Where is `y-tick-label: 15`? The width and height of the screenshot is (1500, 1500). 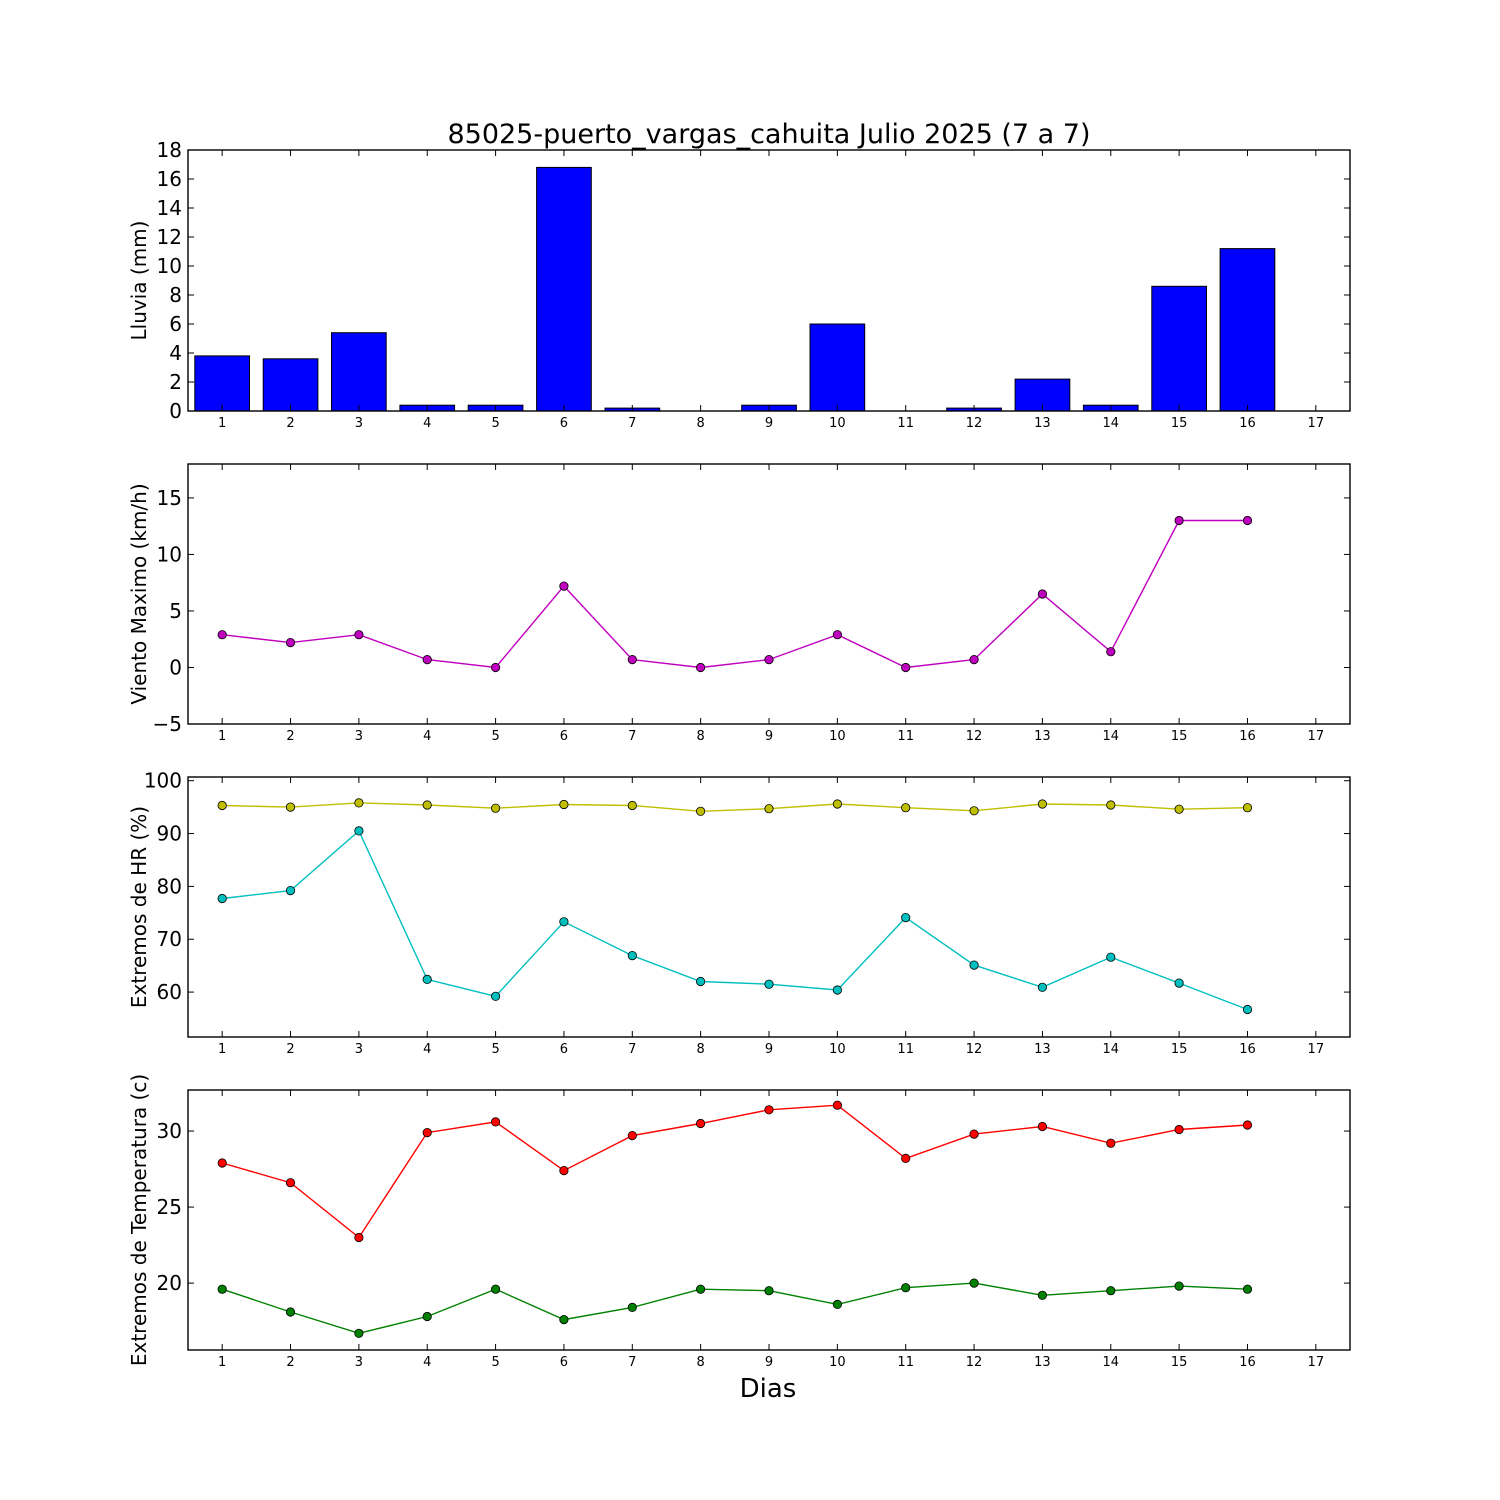
y-tick-label: 15 is located at coordinates (169, 498).